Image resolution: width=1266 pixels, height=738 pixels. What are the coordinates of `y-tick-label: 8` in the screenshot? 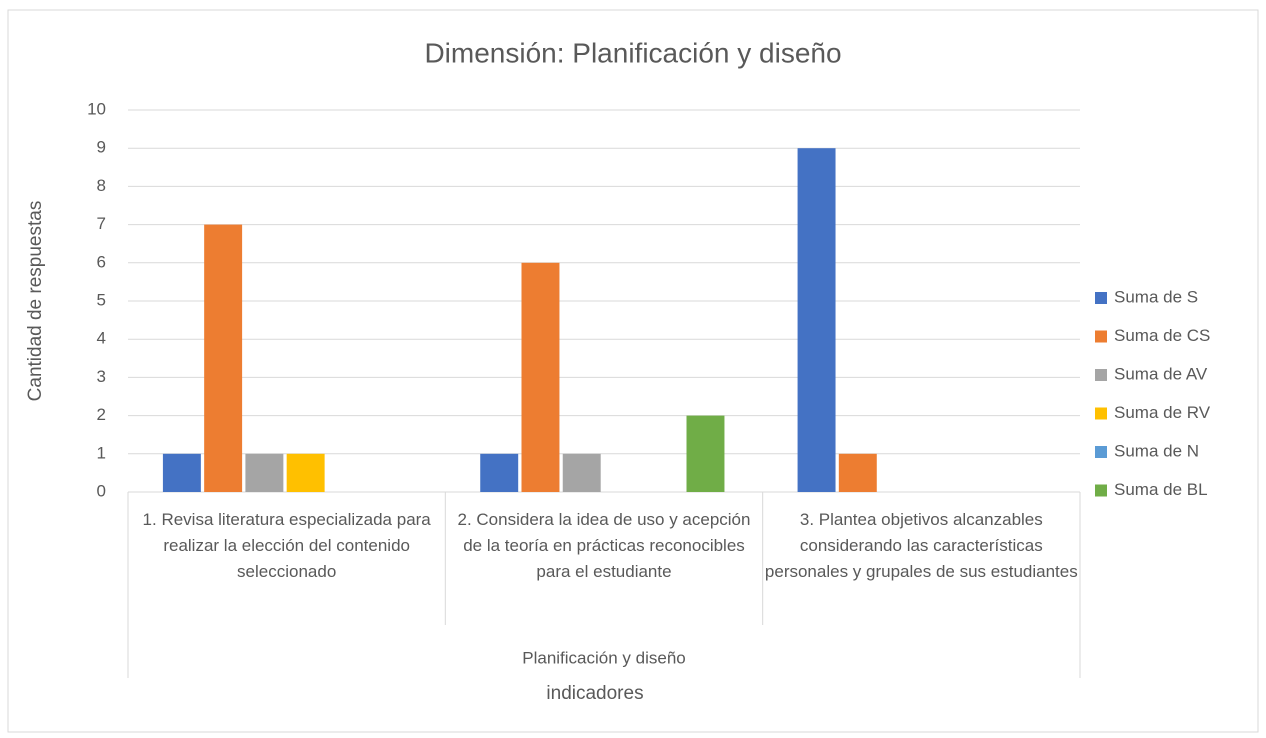 It's located at (101, 185).